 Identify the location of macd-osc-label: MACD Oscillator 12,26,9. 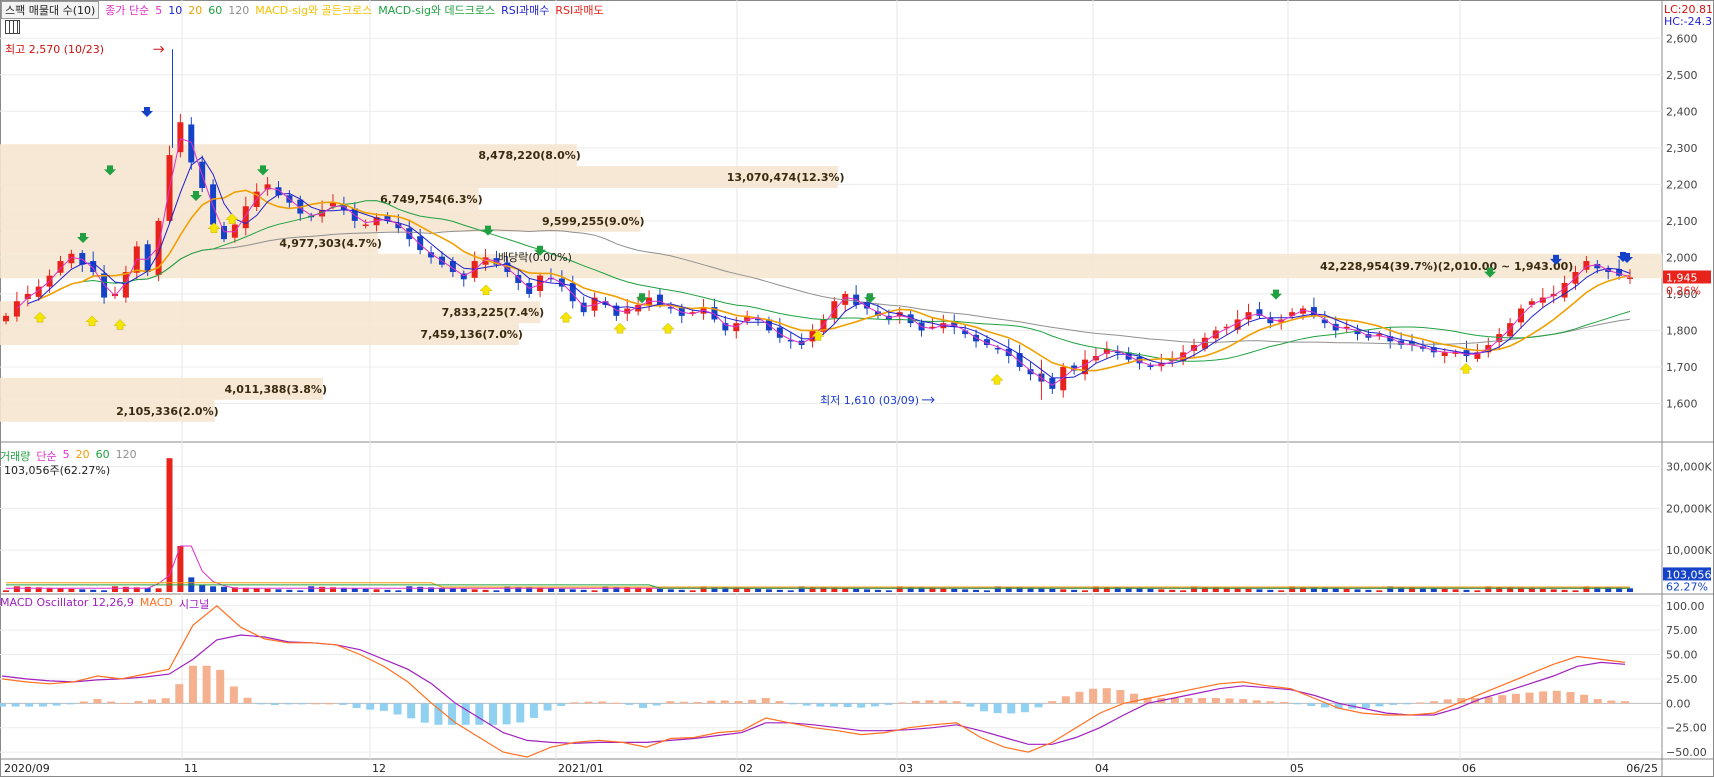
(67, 602).